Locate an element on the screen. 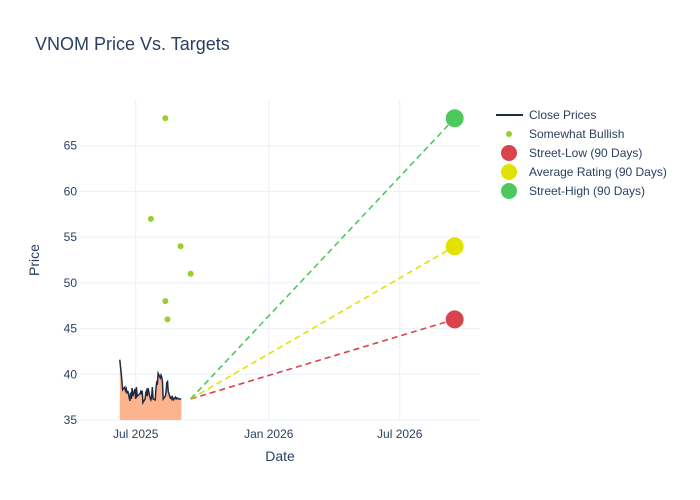  y-axis-title: Price is located at coordinates (34, 260).